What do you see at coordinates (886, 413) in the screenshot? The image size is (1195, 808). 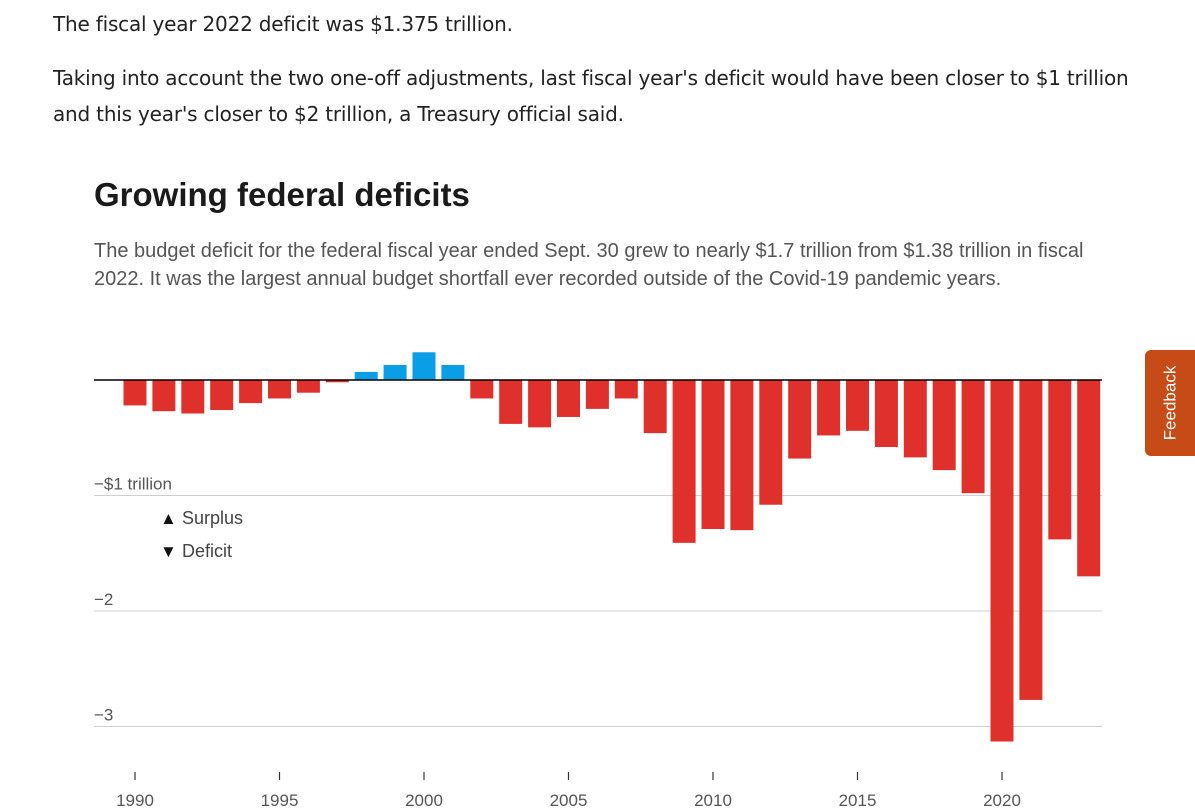 I see `bar-2016` at bounding box center [886, 413].